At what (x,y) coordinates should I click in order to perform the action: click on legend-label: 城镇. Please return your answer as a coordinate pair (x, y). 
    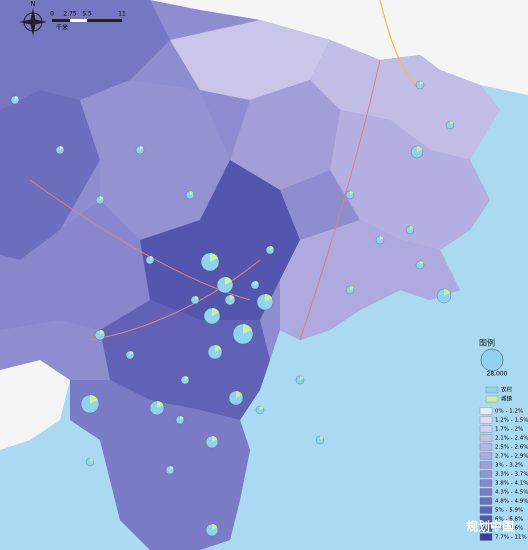
    Looking at the image, I should click on (507, 399).